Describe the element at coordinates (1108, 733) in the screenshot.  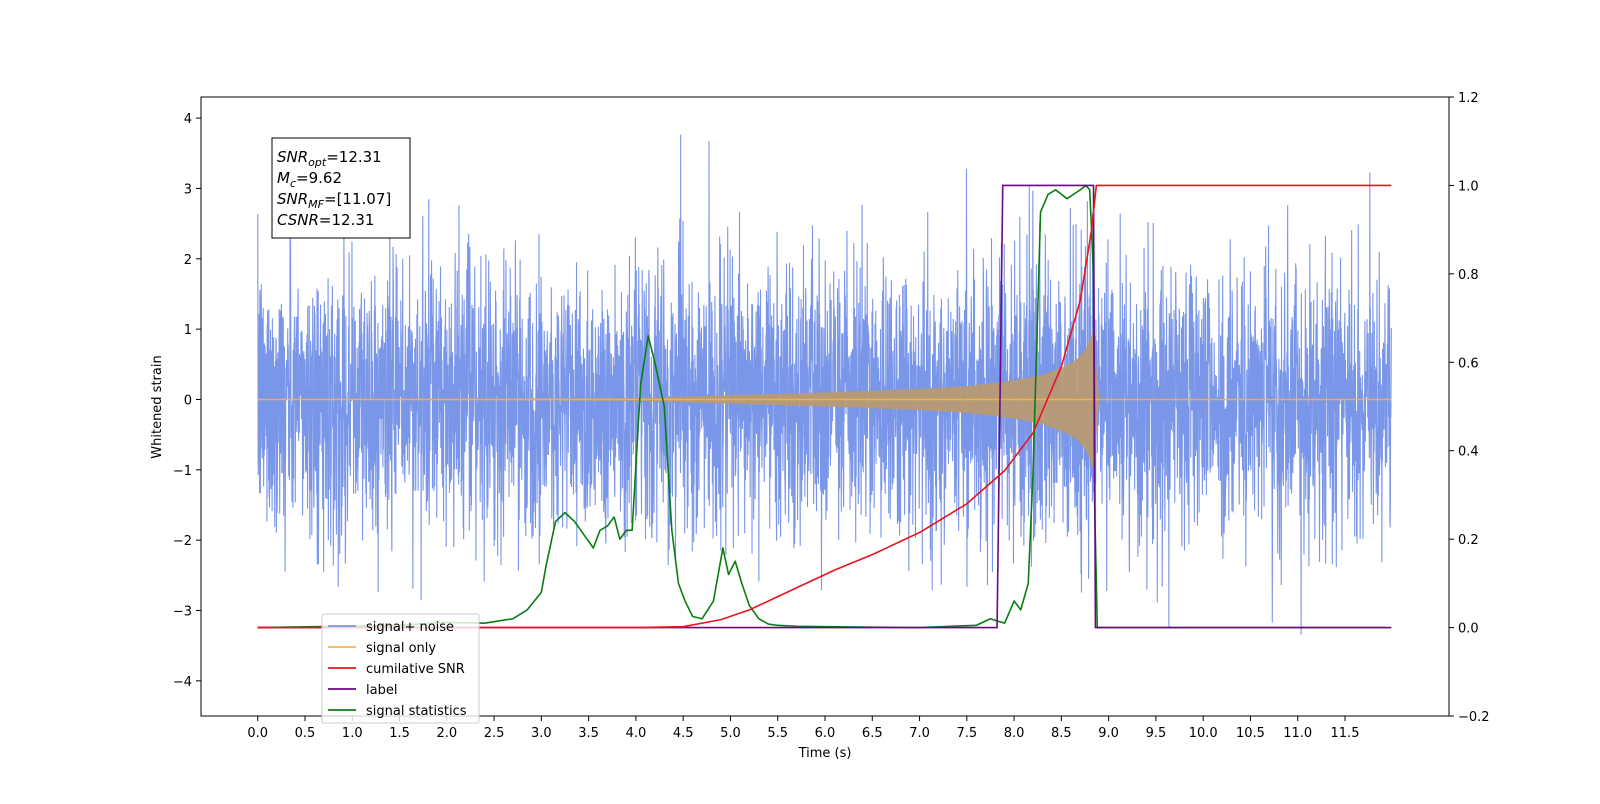
I see `x-tick-label: 9.0` at that location.